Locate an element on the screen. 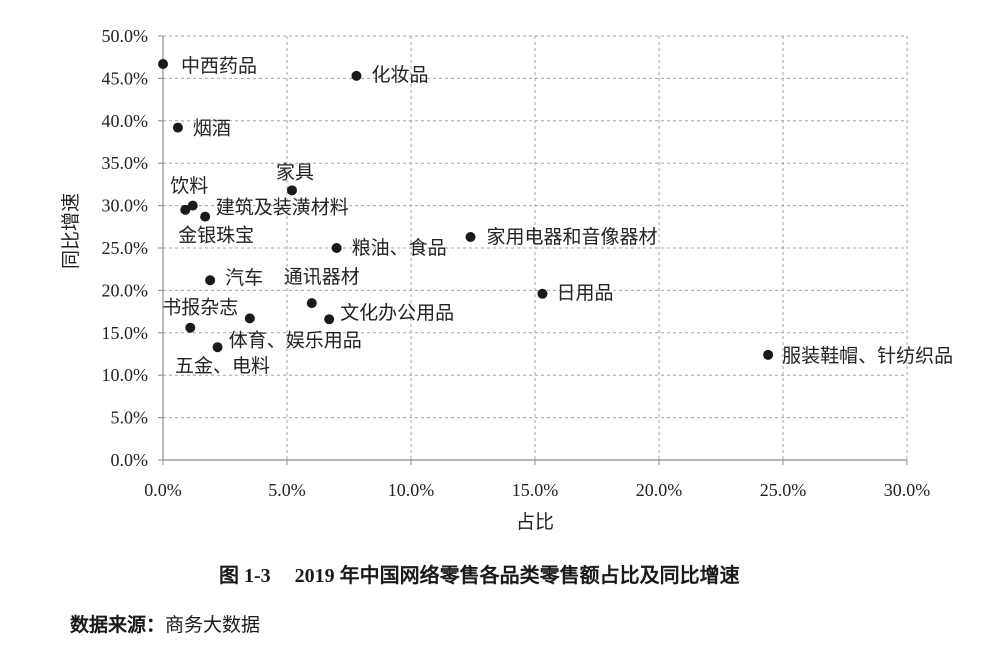 The width and height of the screenshot is (986, 649). point-label: 建筑及装潢材料 is located at coordinates (282, 208).